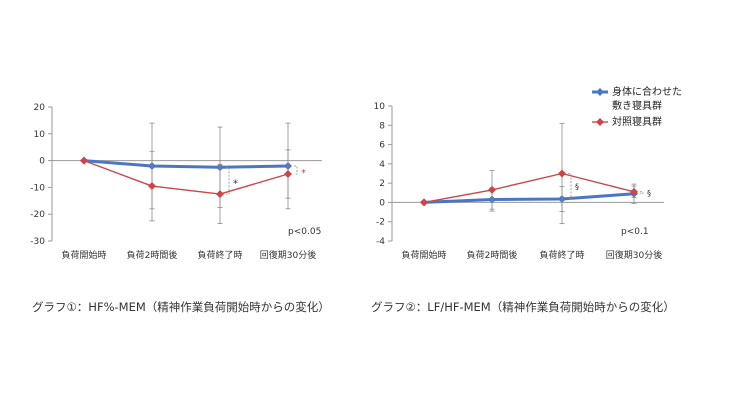  Describe the element at coordinates (647, 91) in the screenshot. I see `legend-label: 身体に合わせた` at that location.